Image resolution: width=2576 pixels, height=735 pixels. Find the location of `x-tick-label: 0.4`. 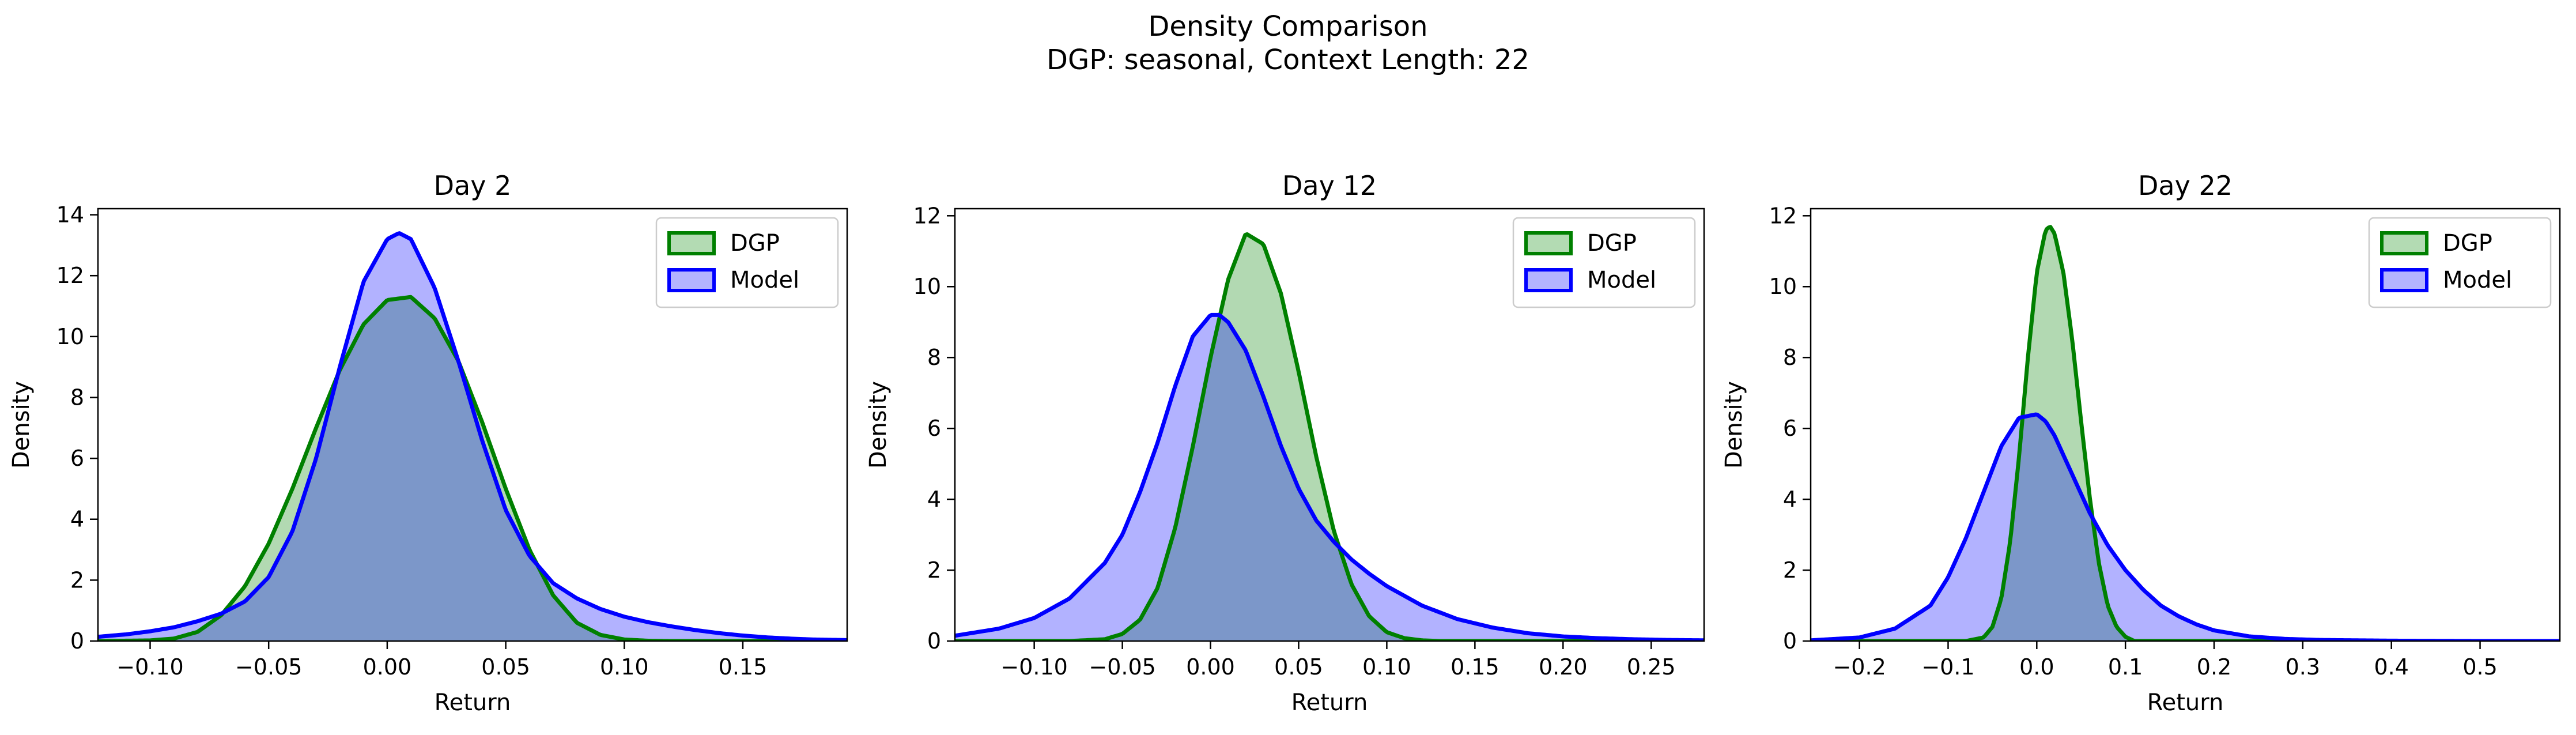

x-tick-label: 0.4 is located at coordinates (2391, 667).